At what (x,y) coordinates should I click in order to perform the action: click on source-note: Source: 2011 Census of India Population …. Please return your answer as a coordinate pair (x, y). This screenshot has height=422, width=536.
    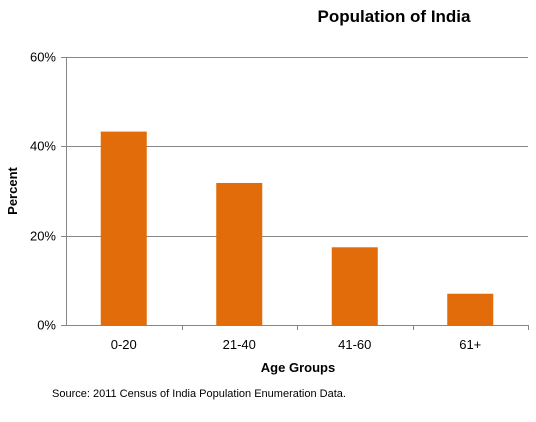
    Looking at the image, I should click on (199, 394).